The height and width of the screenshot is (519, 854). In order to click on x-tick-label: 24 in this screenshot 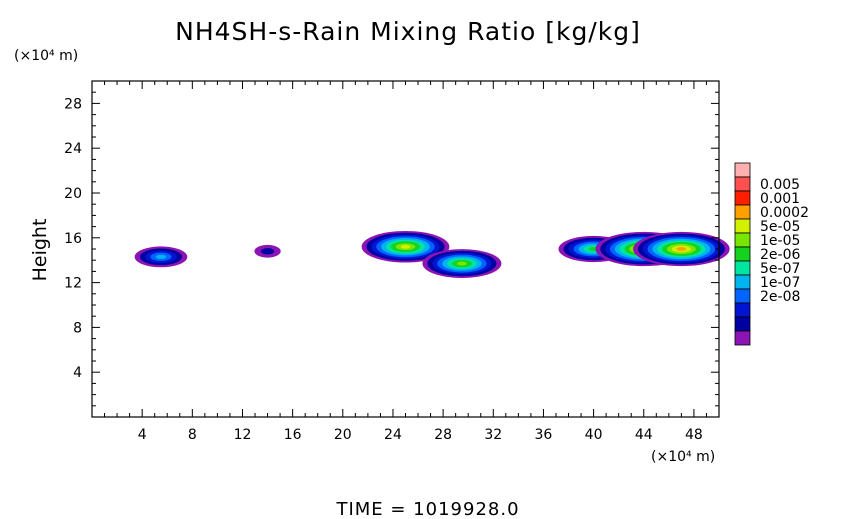, I will do `click(393, 435)`.